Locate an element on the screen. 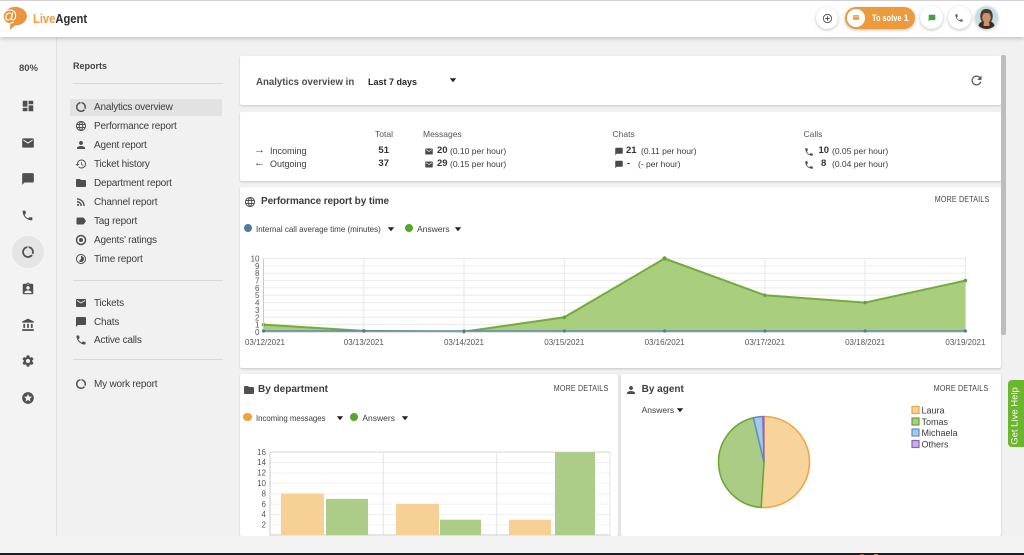 Image resolution: width=1024 pixels, height=555 pixels. svg-text: 5 is located at coordinates (257, 295).